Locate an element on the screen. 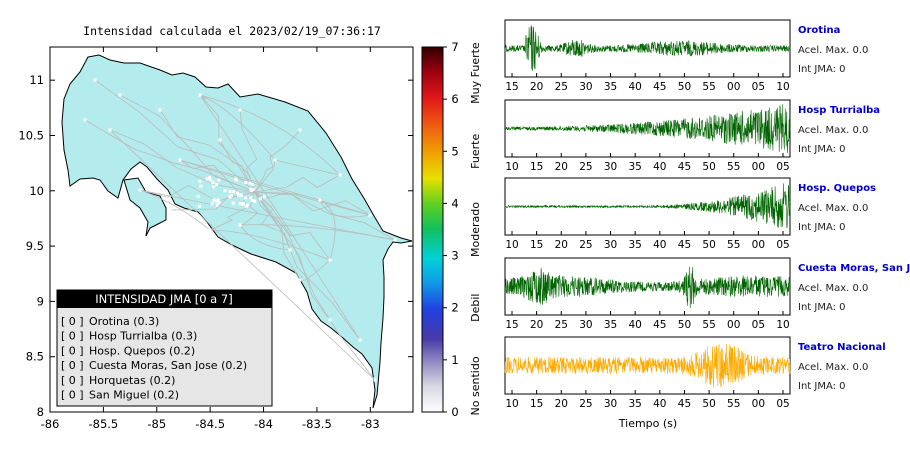 The height and width of the screenshot is (460, 910). colorbar-gradient is located at coordinates (432, 229).